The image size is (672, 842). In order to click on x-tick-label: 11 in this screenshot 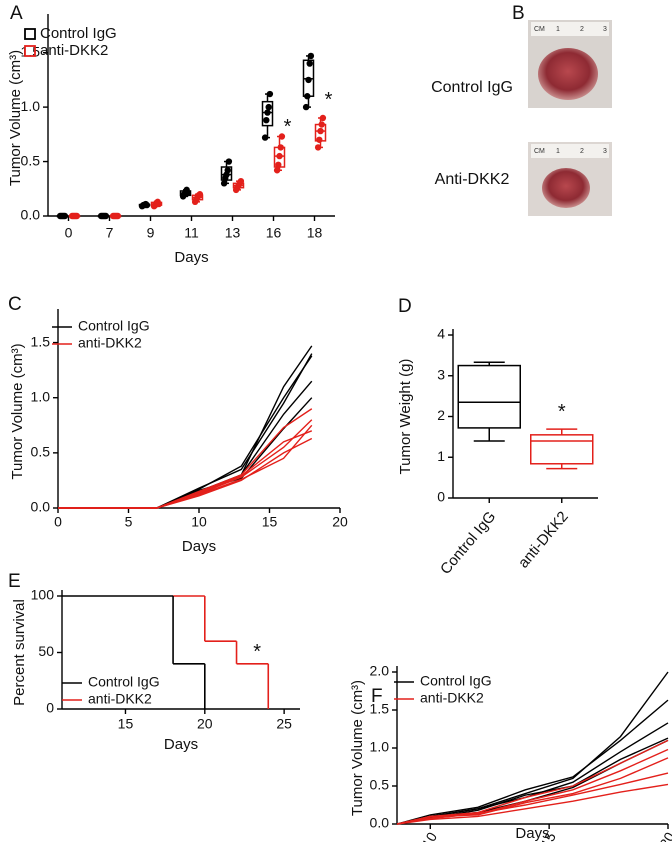, I will do `click(191, 233)`.